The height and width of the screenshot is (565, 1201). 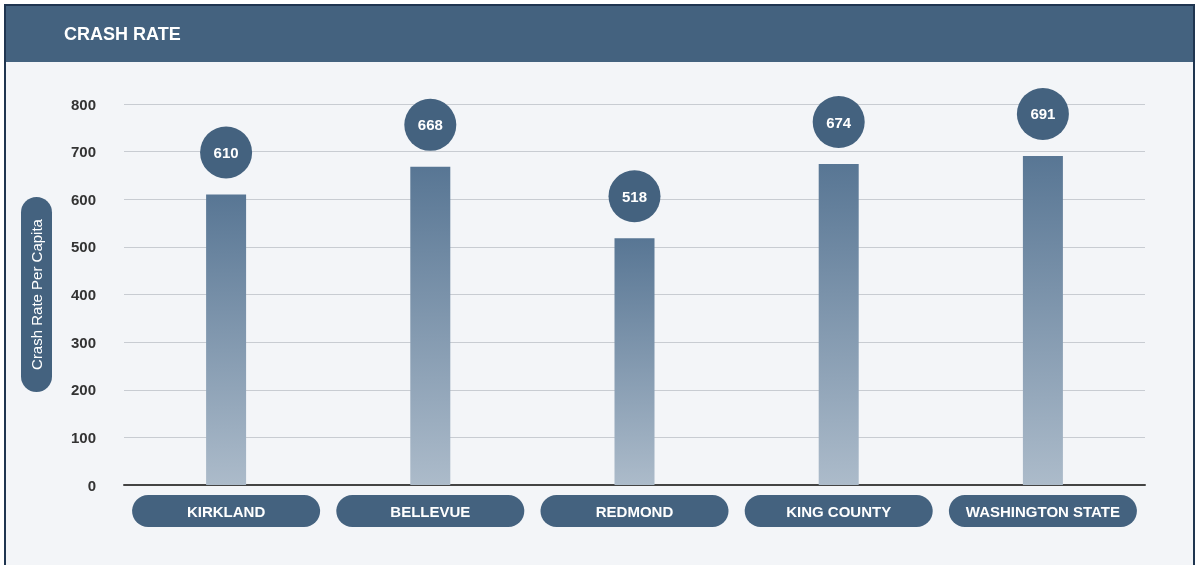 What do you see at coordinates (83, 247) in the screenshot?
I see `y-tick-label: 500` at bounding box center [83, 247].